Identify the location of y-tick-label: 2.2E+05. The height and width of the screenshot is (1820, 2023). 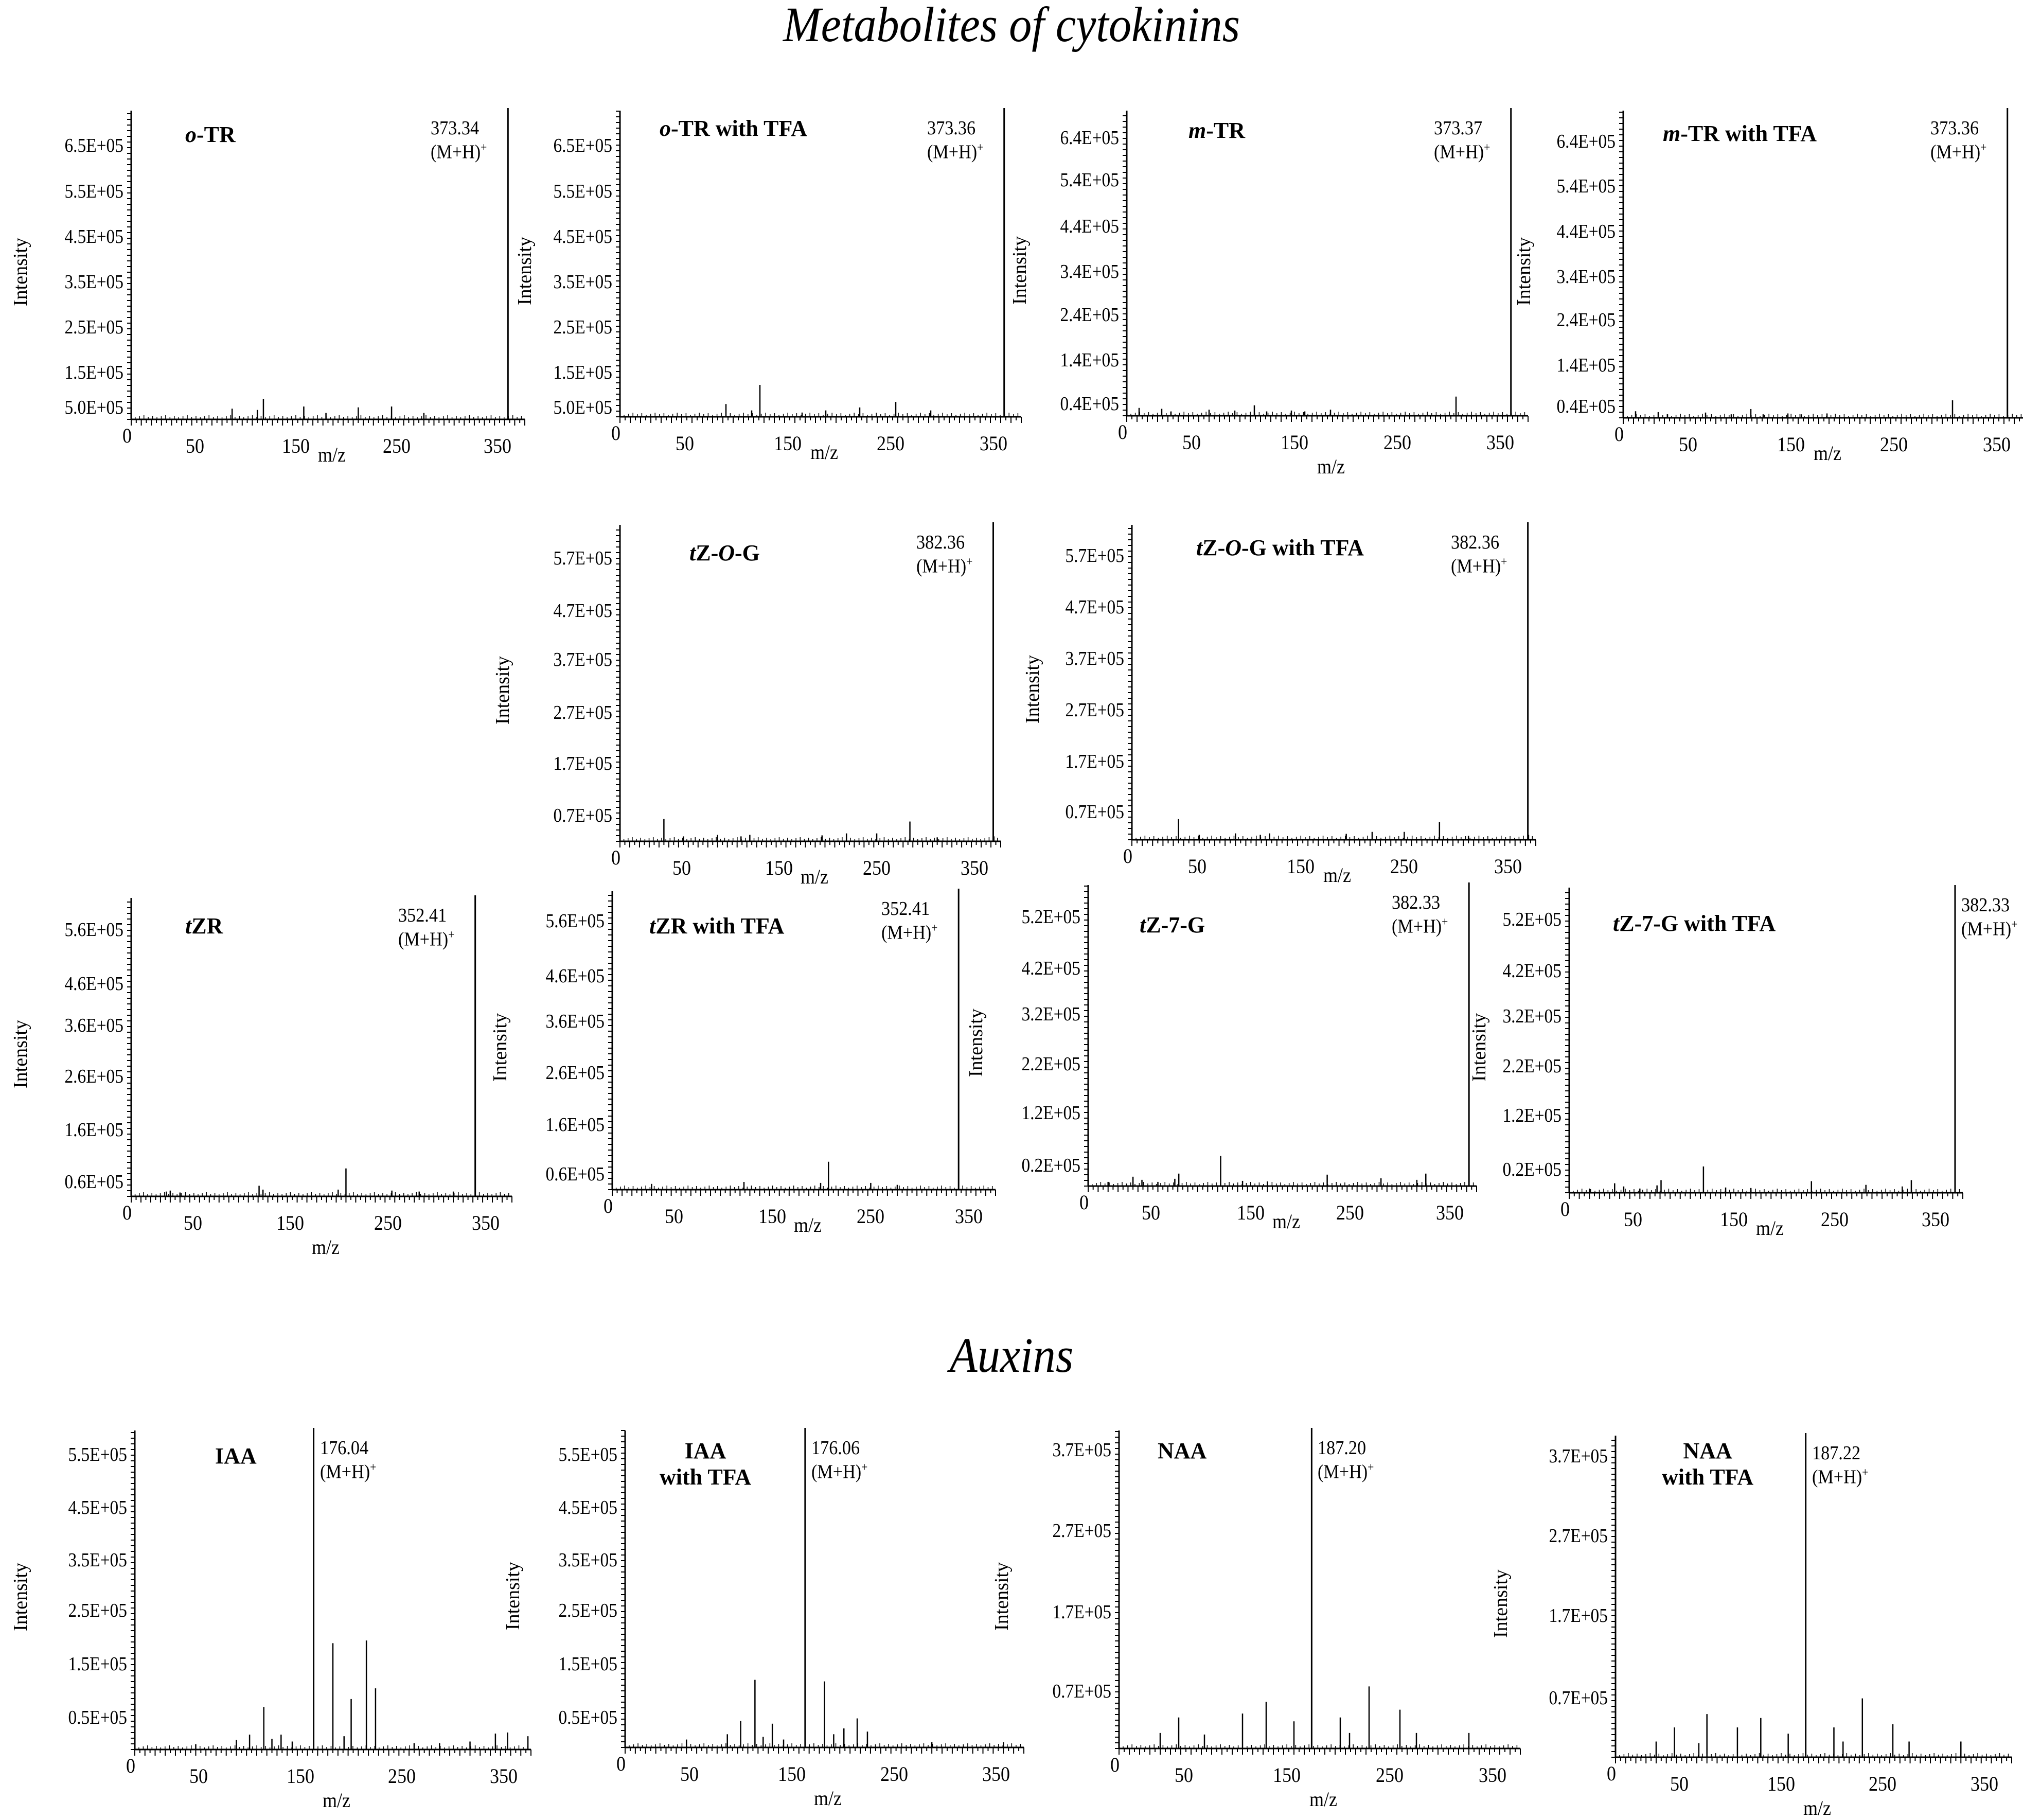
(1531, 1066).